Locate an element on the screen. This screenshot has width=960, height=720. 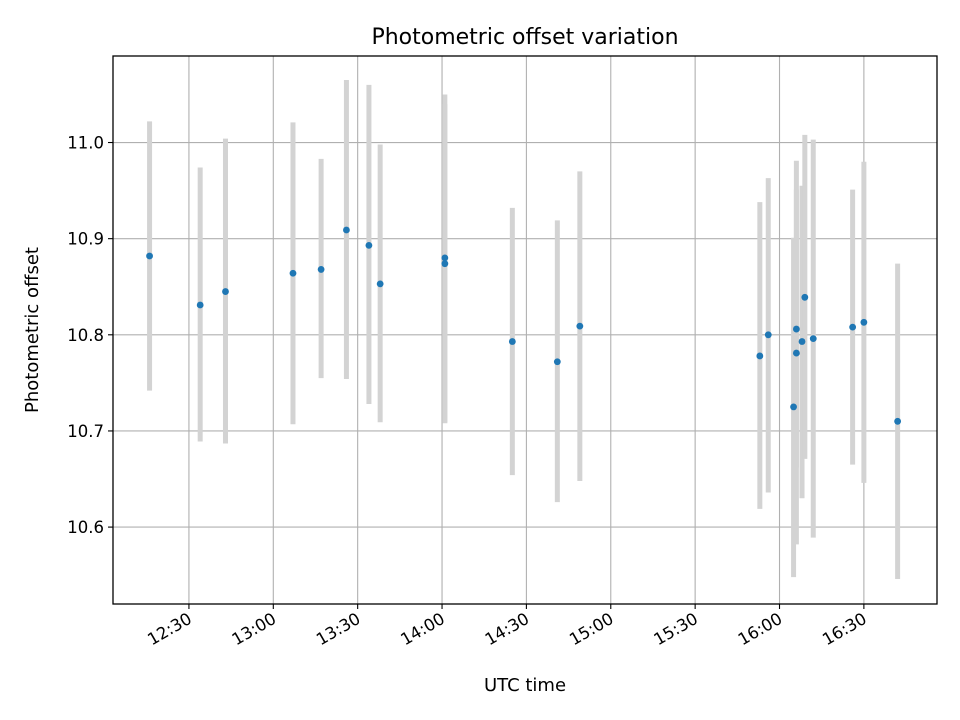
y-tick-label: 11.0 is located at coordinates (85, 143).